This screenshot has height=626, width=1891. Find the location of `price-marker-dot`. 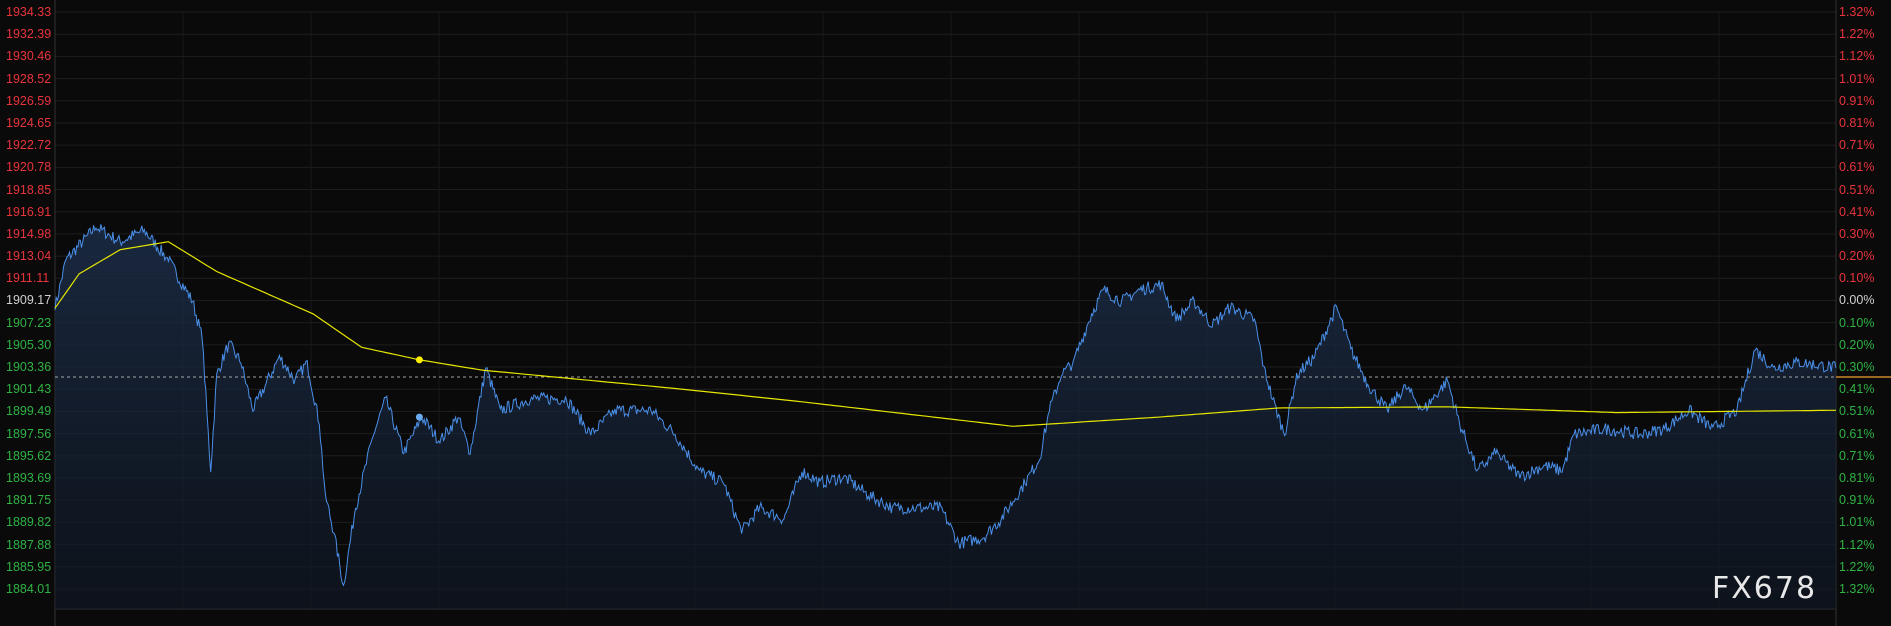

price-marker-dot is located at coordinates (419, 417).